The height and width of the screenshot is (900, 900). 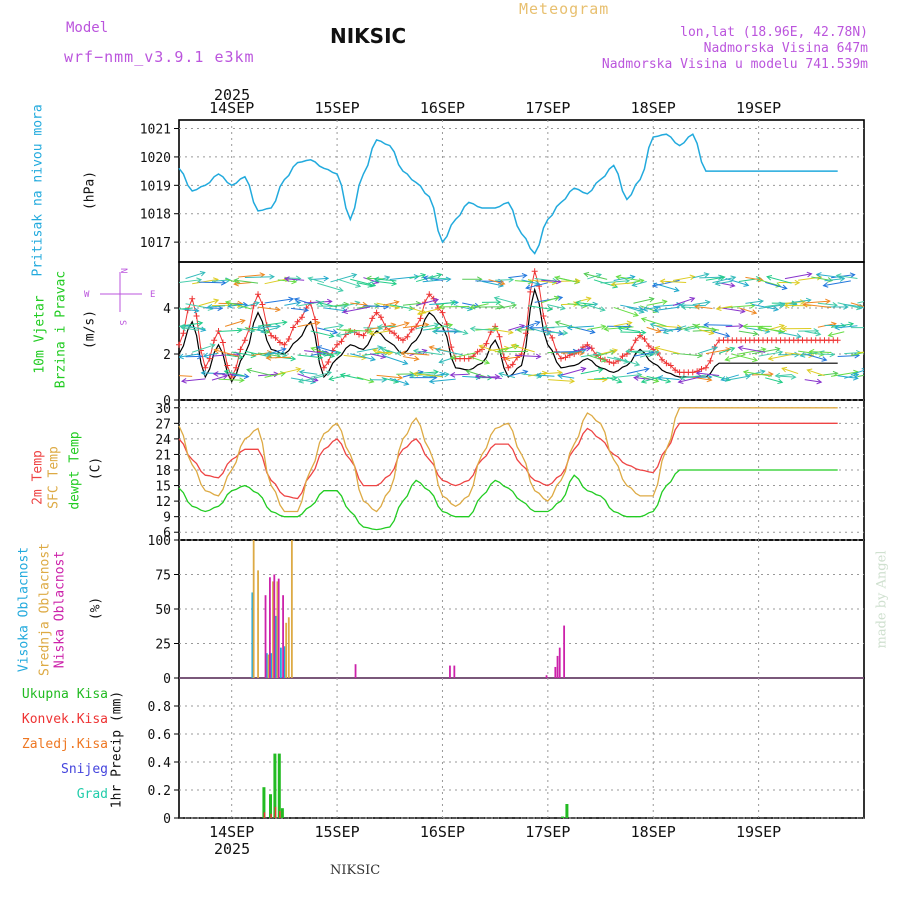 What do you see at coordinates (547, 108) in the screenshot?
I see `day-label-top: 17SEP` at bounding box center [547, 108].